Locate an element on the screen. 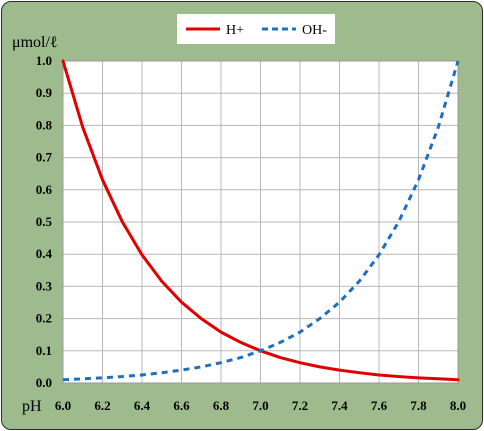 The width and height of the screenshot is (484, 431). x-tick-label: 6.4 is located at coordinates (142, 405).